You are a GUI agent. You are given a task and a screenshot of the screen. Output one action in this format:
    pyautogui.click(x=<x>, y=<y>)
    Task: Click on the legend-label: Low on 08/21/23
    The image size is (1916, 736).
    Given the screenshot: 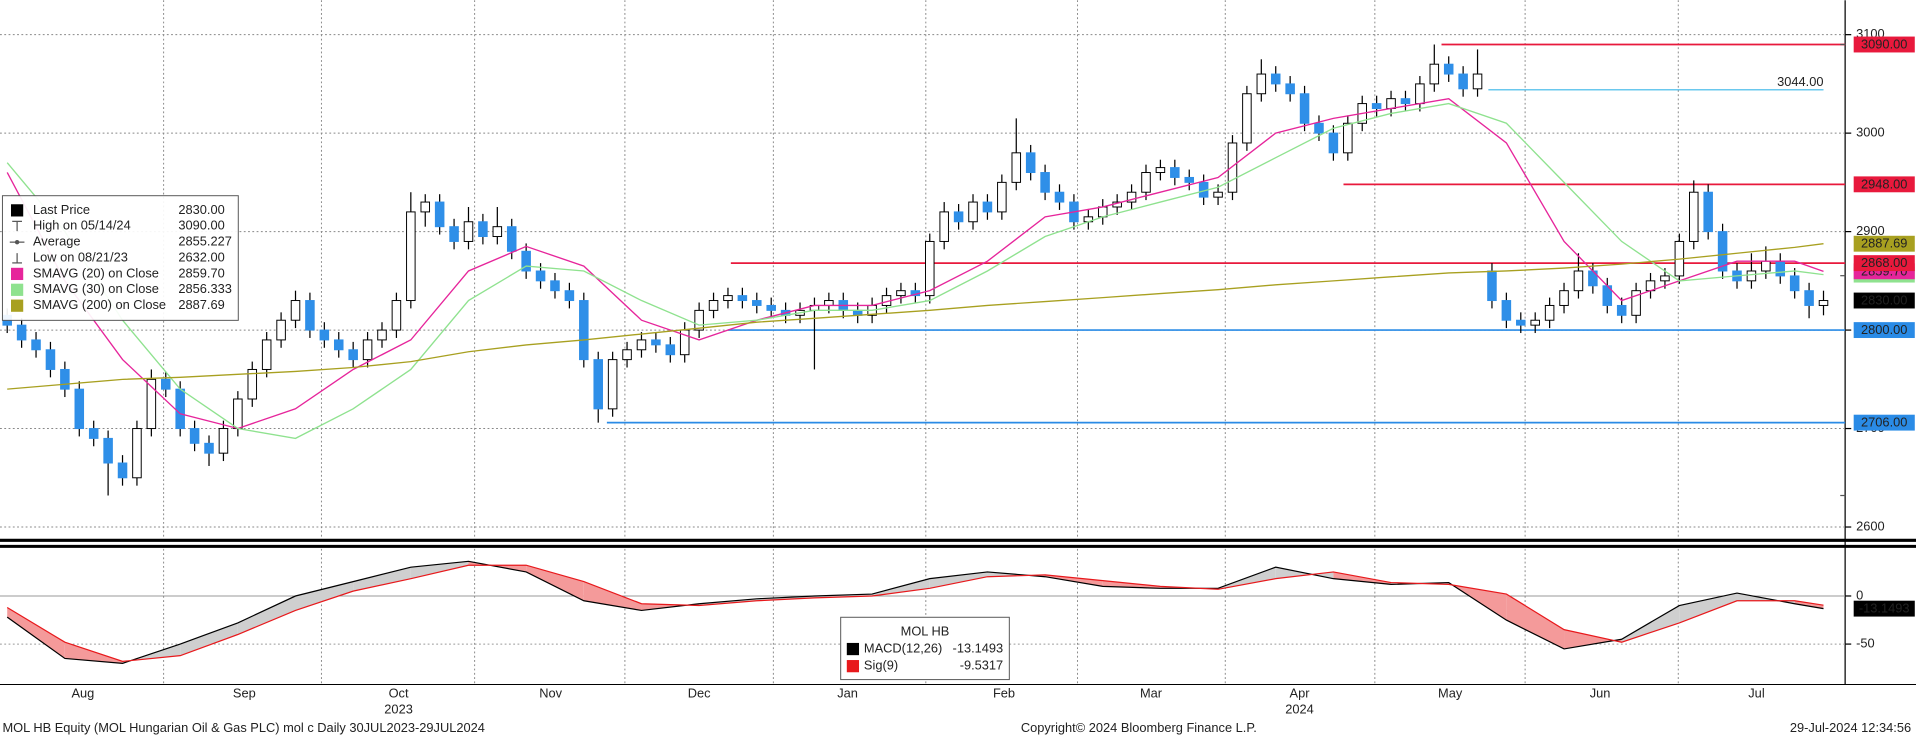 What is the action you would take?
    pyautogui.click(x=80, y=256)
    